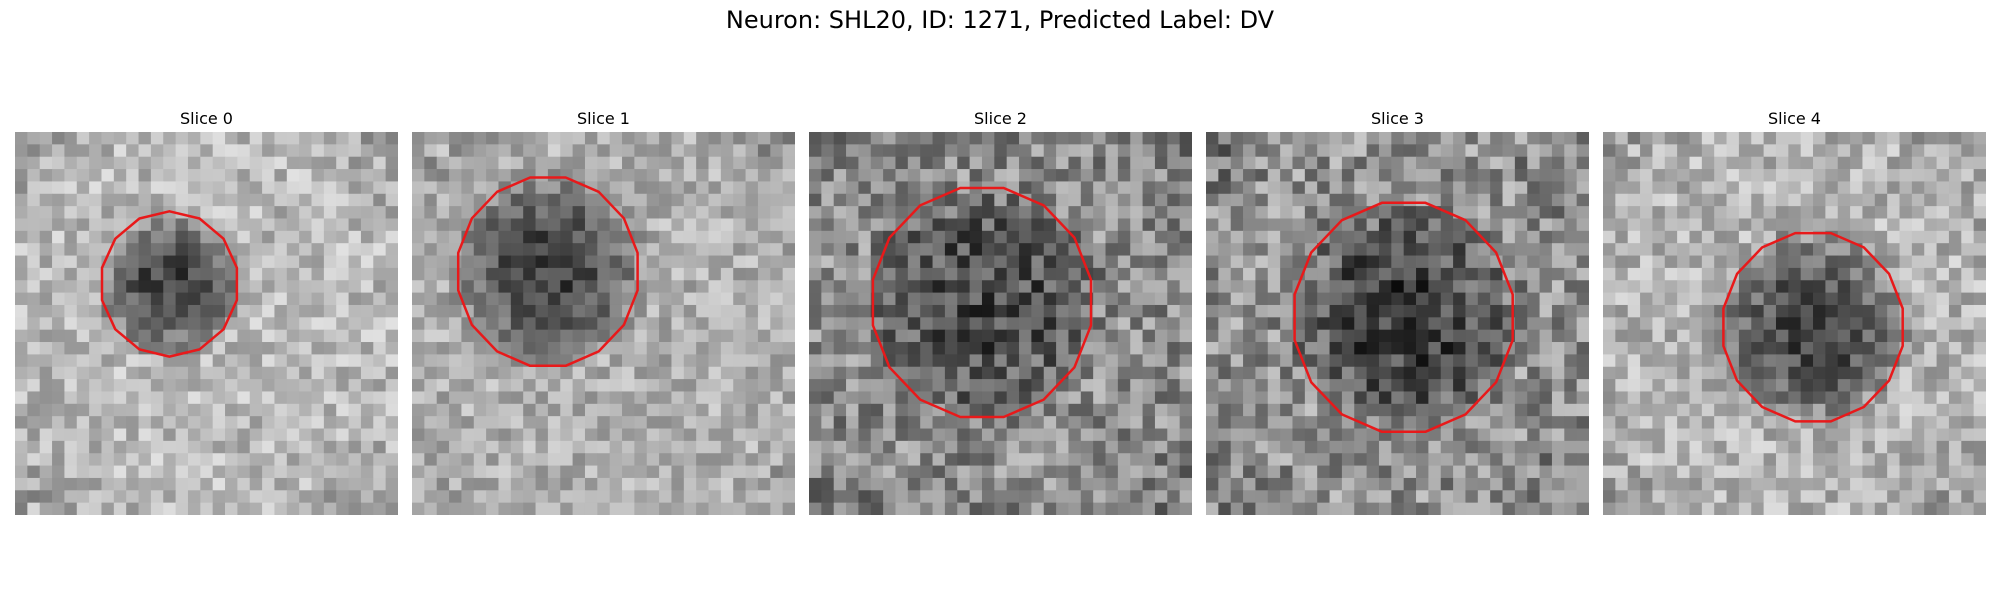  I want to click on slice-title: Slice 2, so click(1000, 118).